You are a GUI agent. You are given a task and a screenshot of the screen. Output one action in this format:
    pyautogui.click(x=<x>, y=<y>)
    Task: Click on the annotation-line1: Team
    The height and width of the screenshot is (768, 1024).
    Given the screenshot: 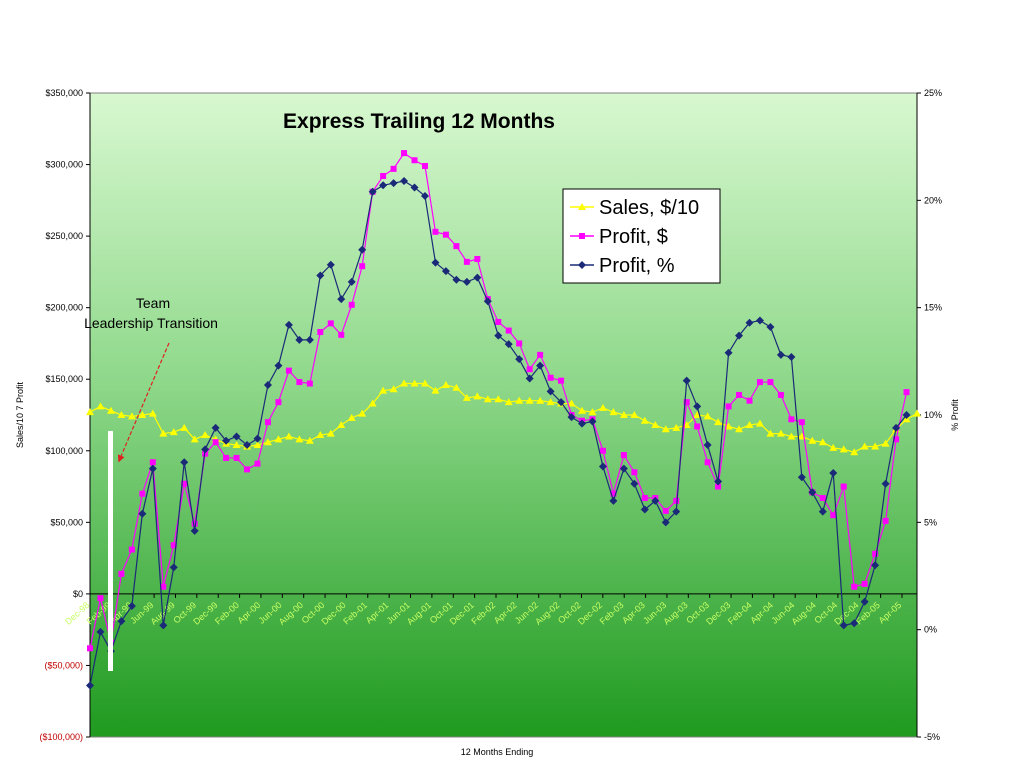 What is the action you would take?
    pyautogui.click(x=153, y=303)
    